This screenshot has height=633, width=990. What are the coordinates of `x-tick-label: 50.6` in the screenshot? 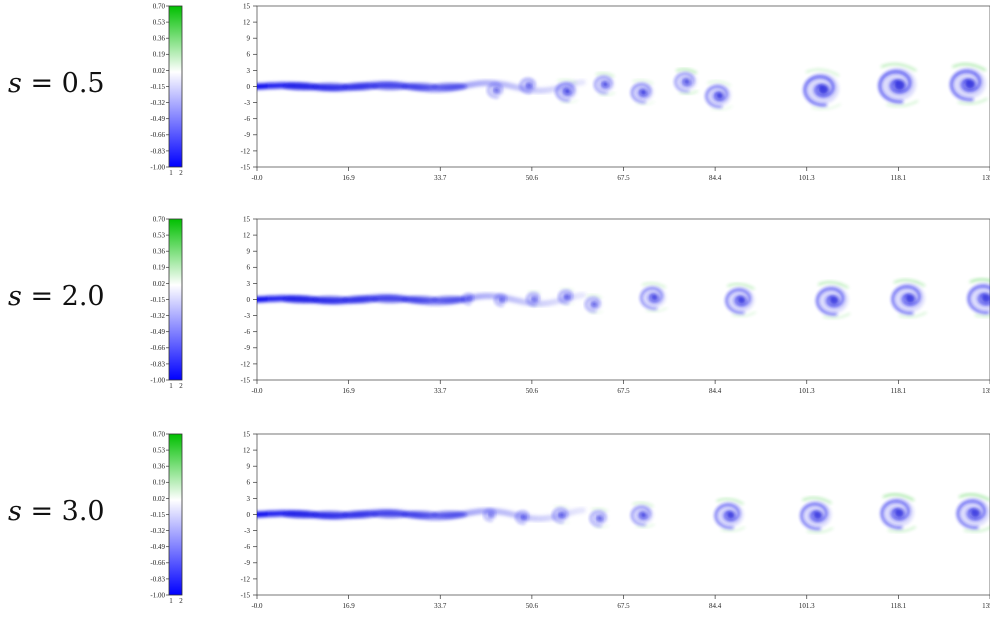 It's located at (532, 391).